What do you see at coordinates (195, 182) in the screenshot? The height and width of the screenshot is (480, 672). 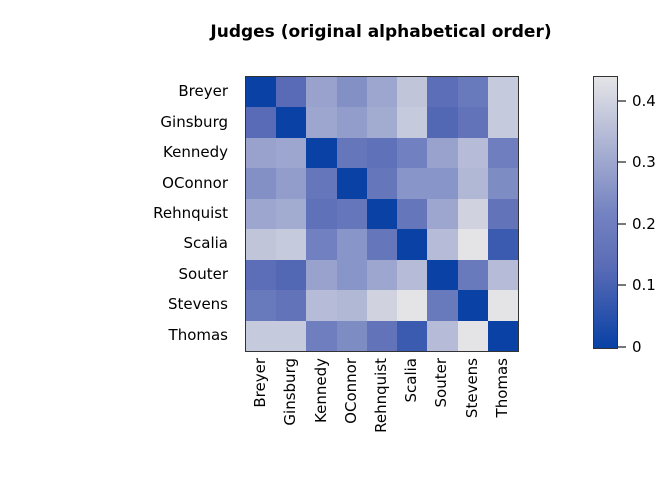 I see `row-label: OConnor` at bounding box center [195, 182].